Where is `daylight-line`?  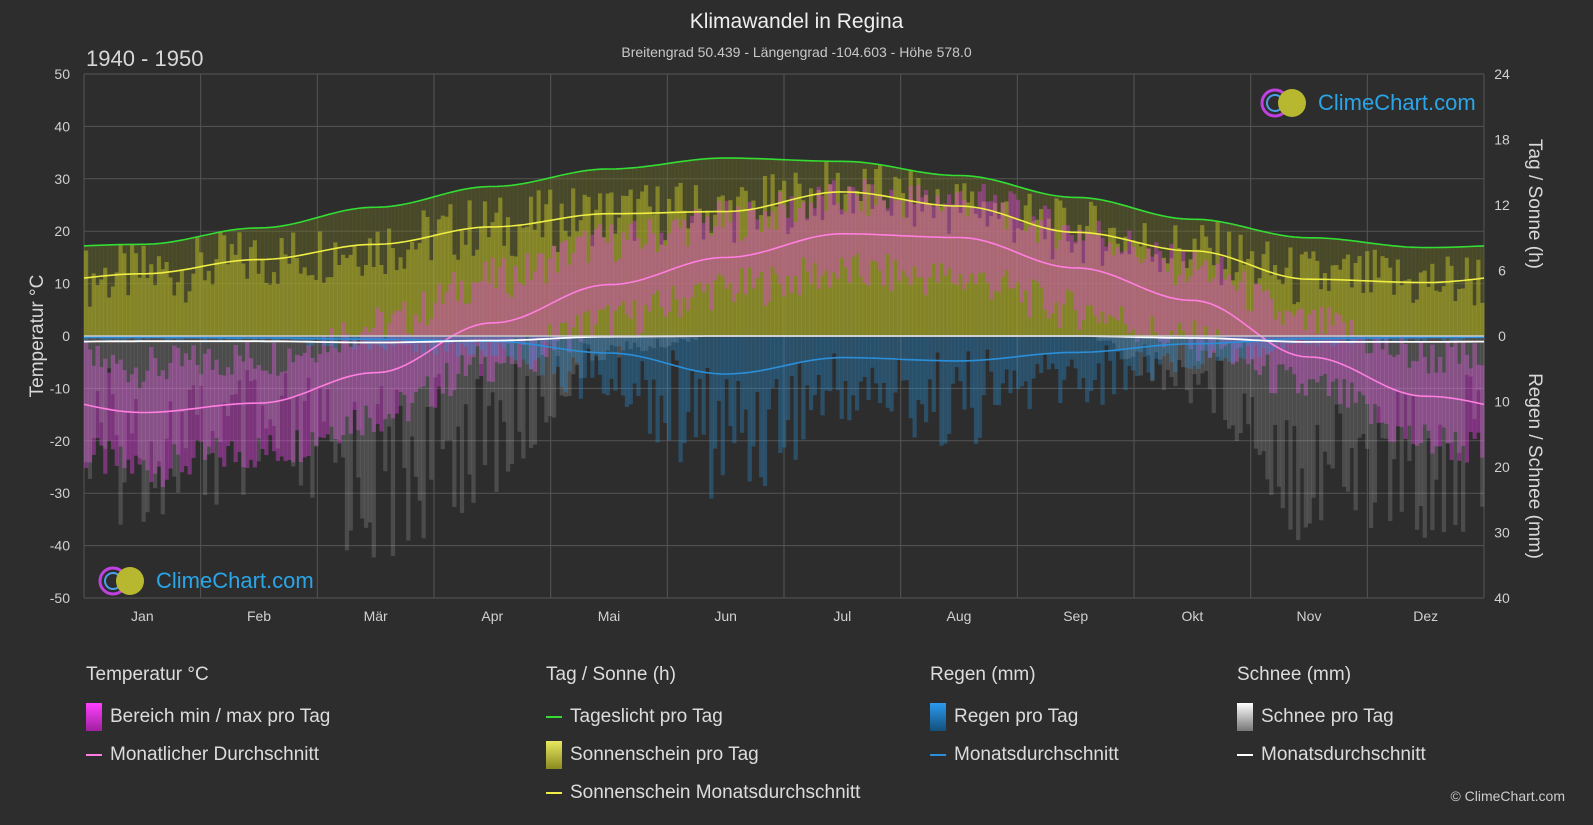 daylight-line is located at coordinates (784, 203).